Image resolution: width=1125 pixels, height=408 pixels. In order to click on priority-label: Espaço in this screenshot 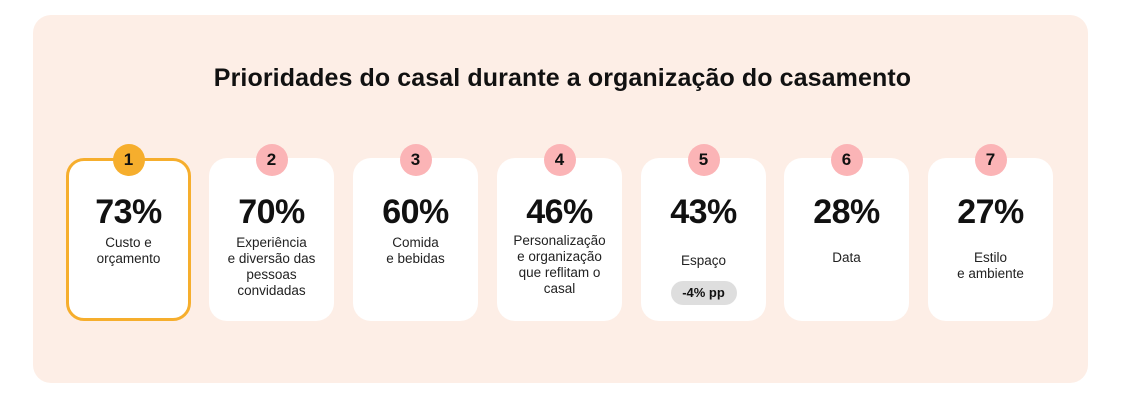, I will do `click(703, 260)`.